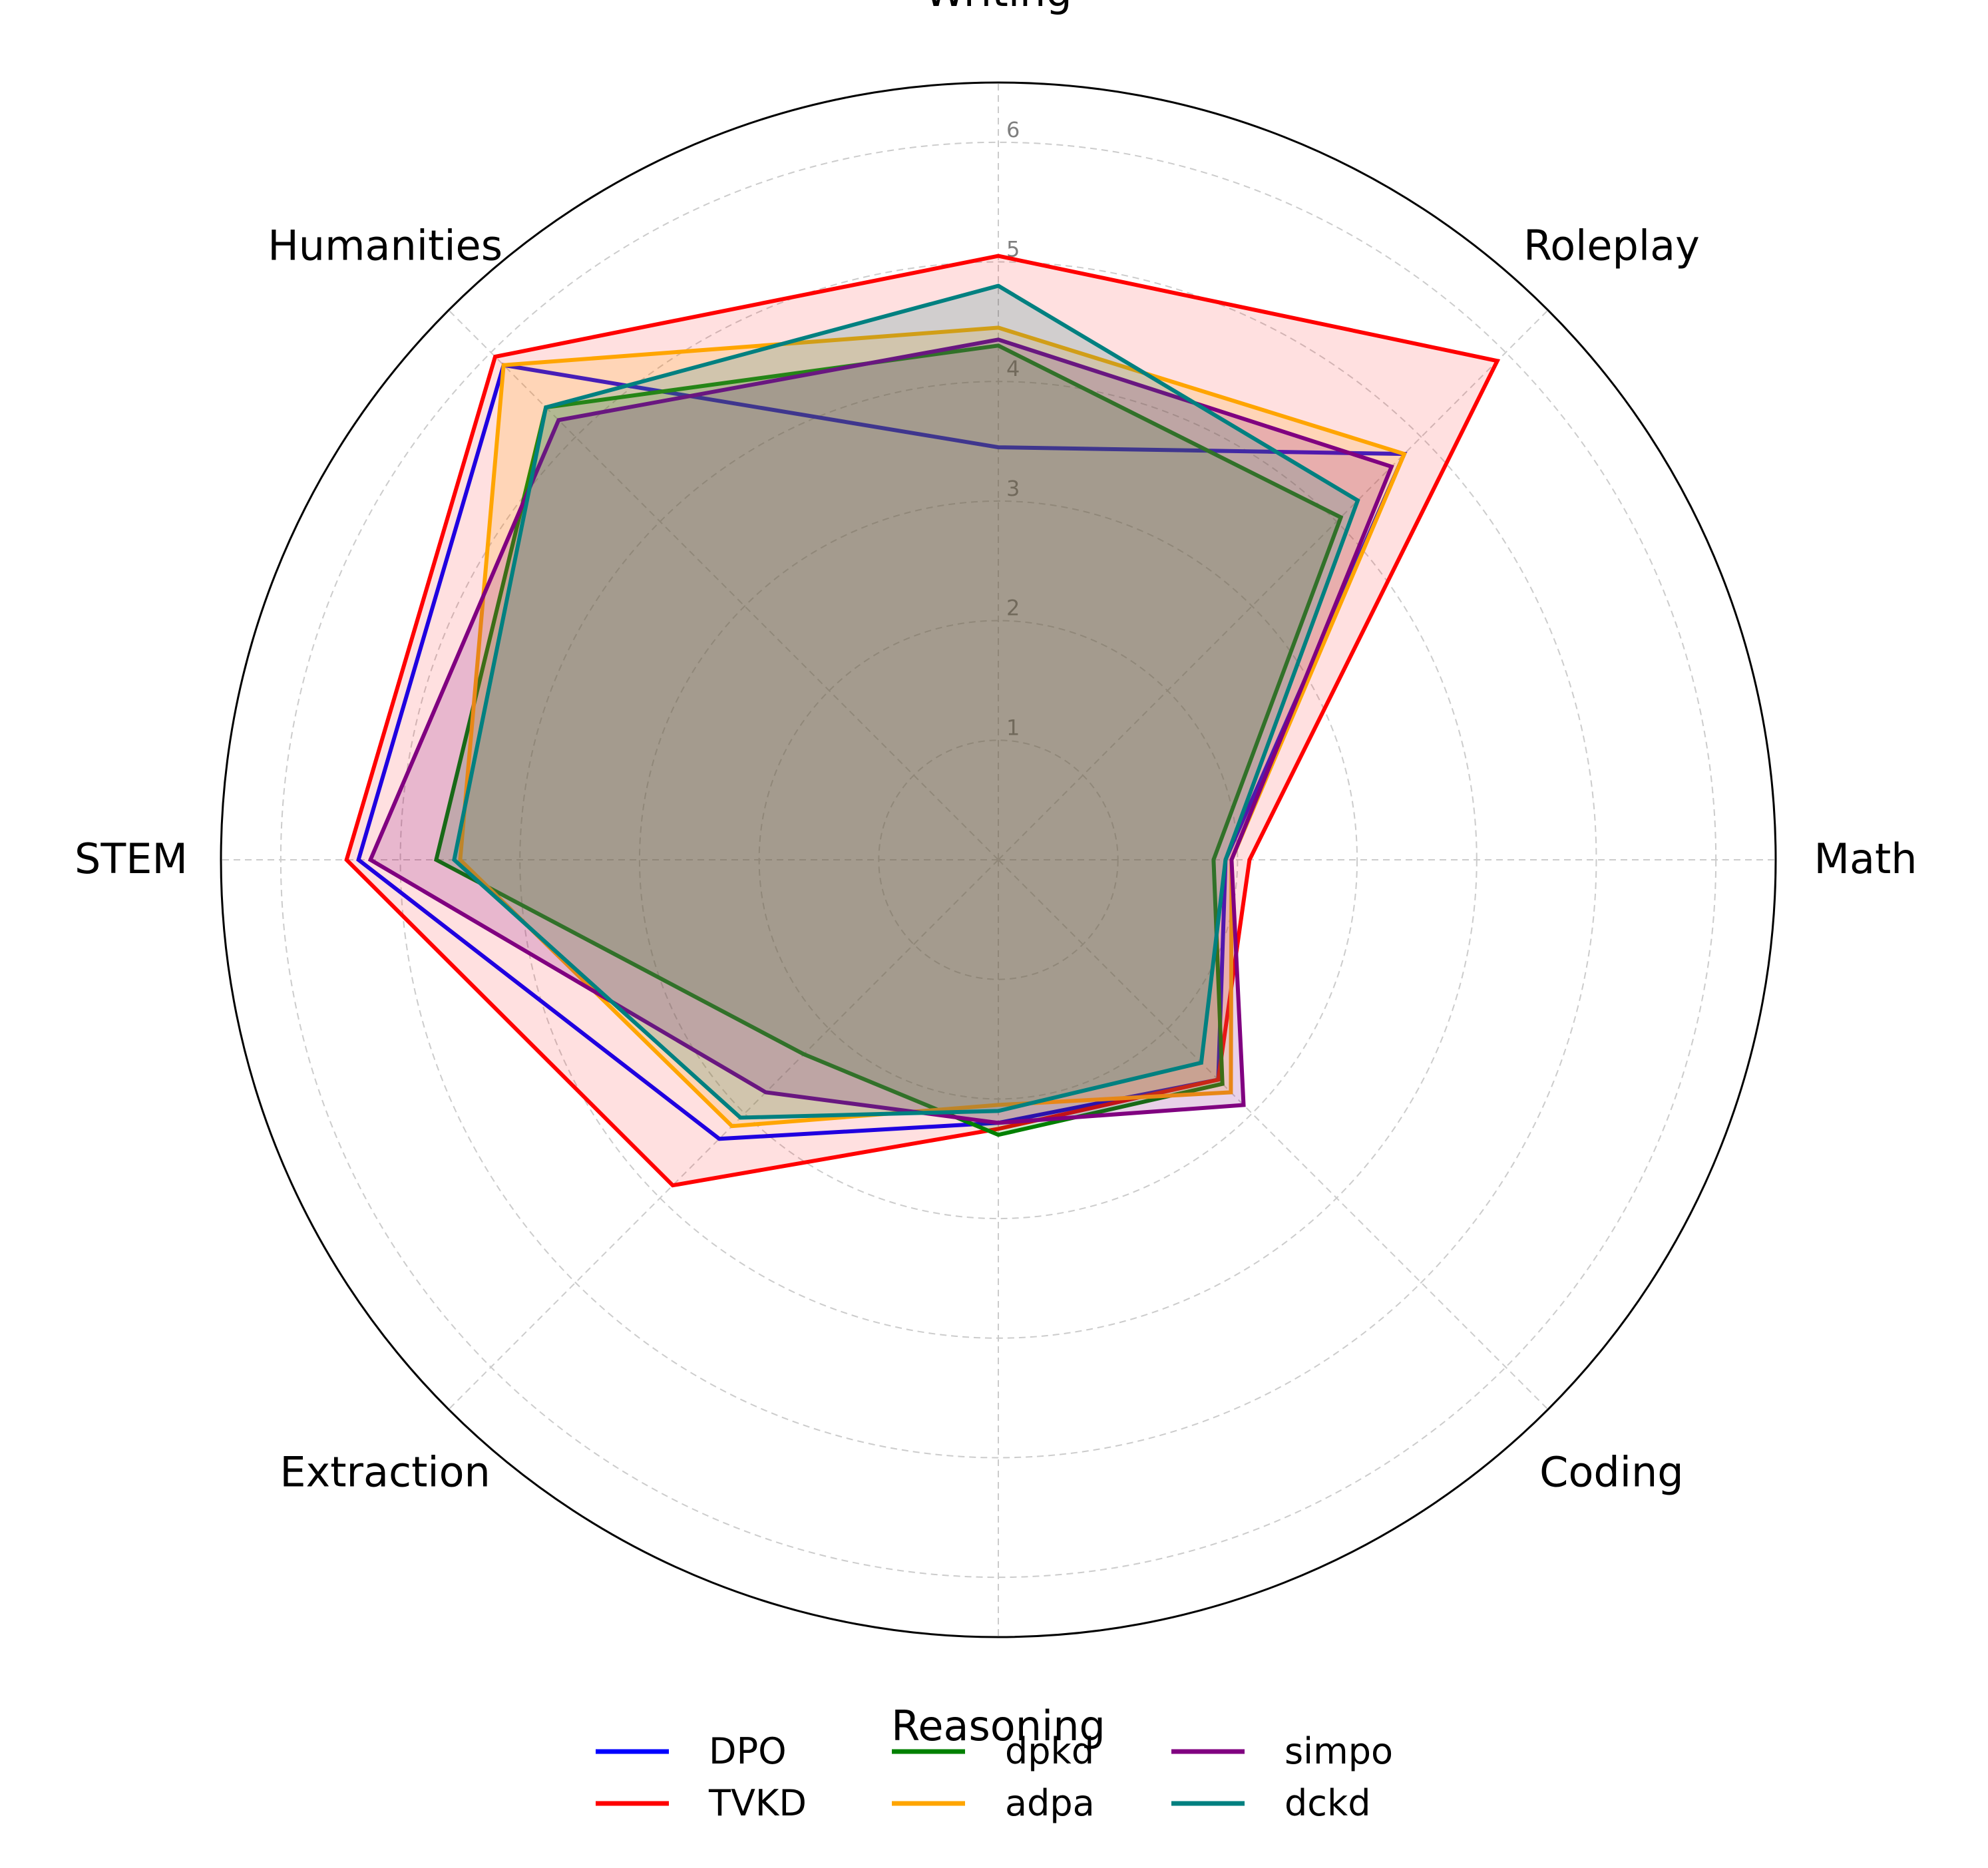  Describe the element at coordinates (1611, 246) in the screenshot. I see `category-label-roleplay: Roleplay` at that location.